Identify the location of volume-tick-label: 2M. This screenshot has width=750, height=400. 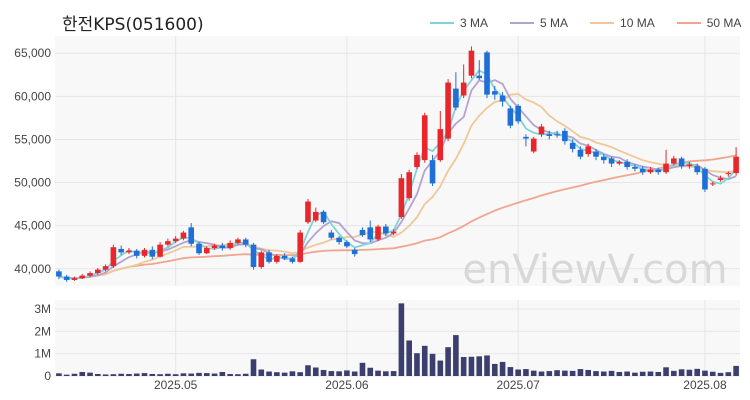
(42, 331).